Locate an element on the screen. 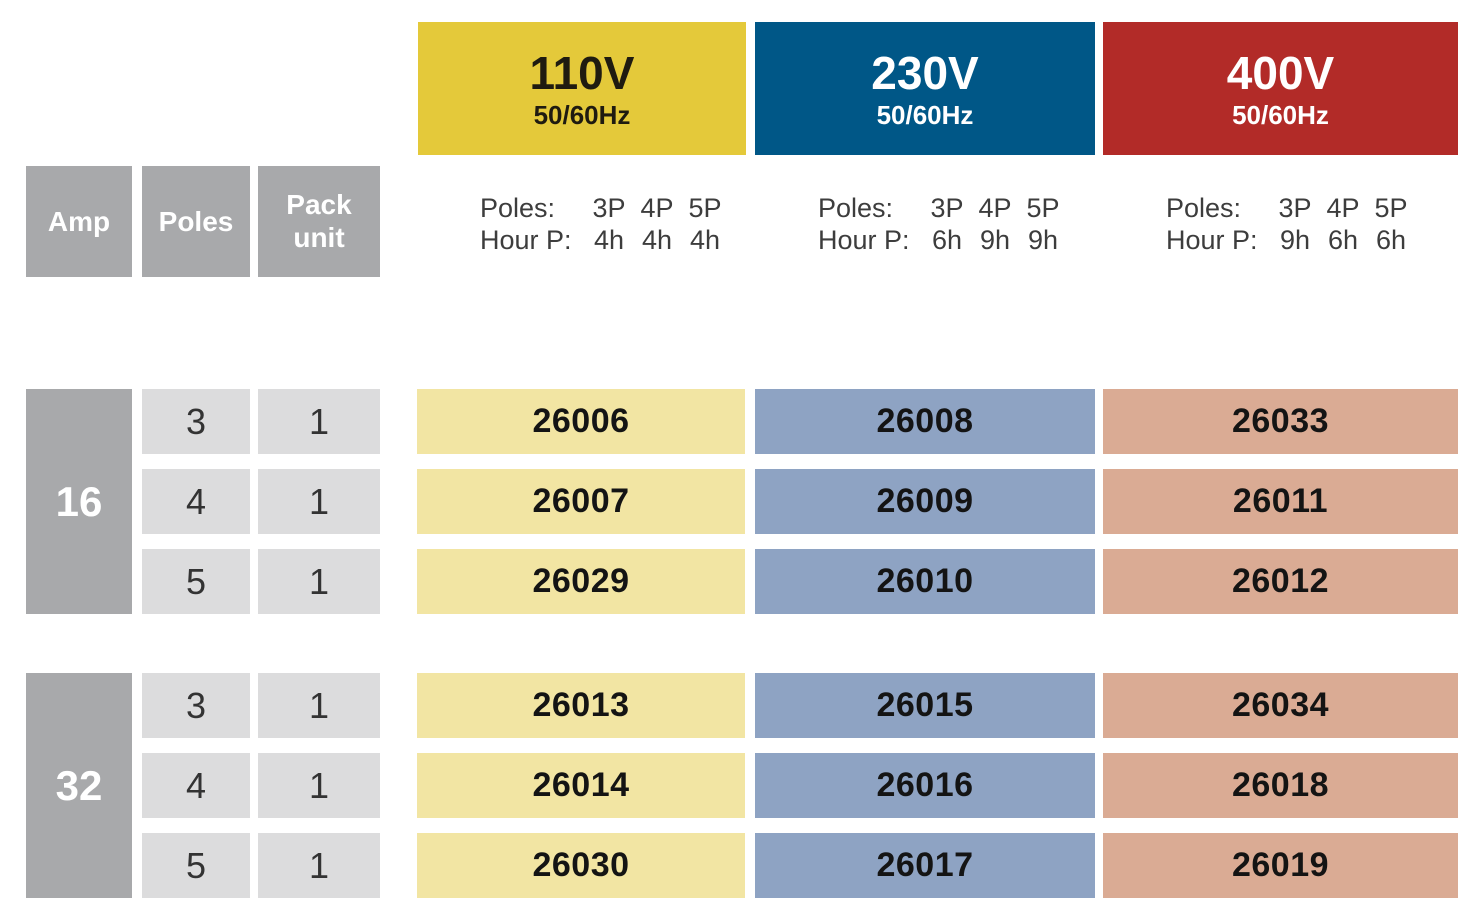  column-header-amp: Amp is located at coordinates (79, 221).